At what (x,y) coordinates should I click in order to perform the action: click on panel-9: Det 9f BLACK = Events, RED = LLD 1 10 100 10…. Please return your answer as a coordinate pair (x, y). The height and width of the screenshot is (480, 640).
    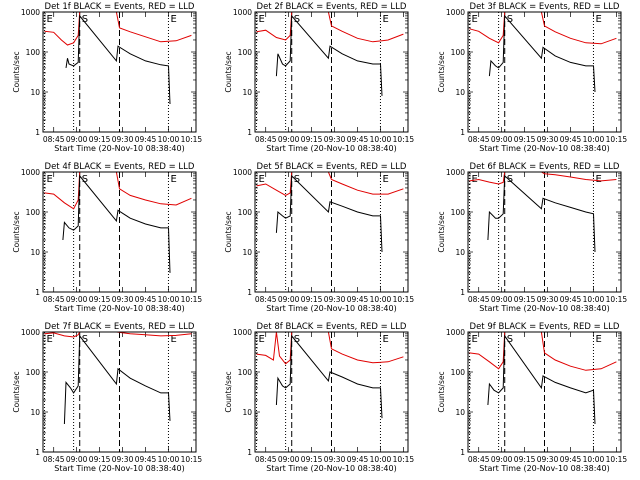
    Looking at the image, I should click on (532, 397).